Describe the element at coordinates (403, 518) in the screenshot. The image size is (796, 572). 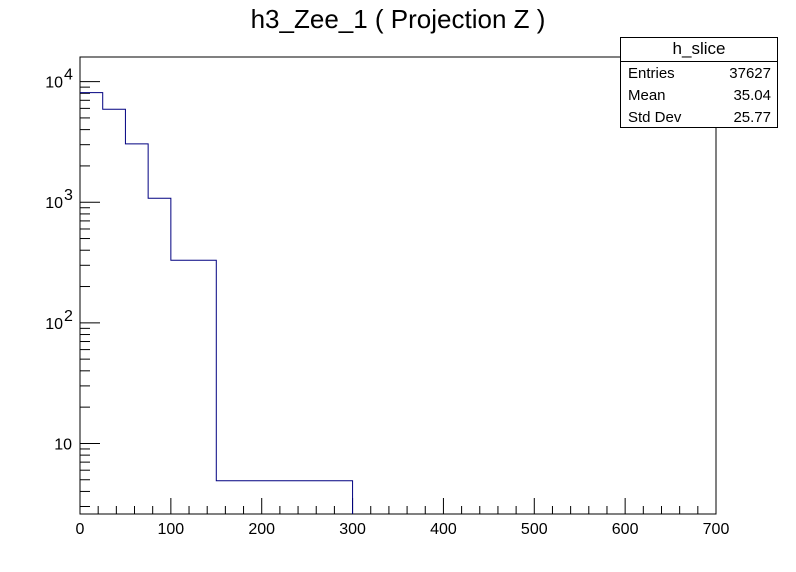
I see `x-axis-ticks: 0 100 200 300 400 500 600 700` at that location.